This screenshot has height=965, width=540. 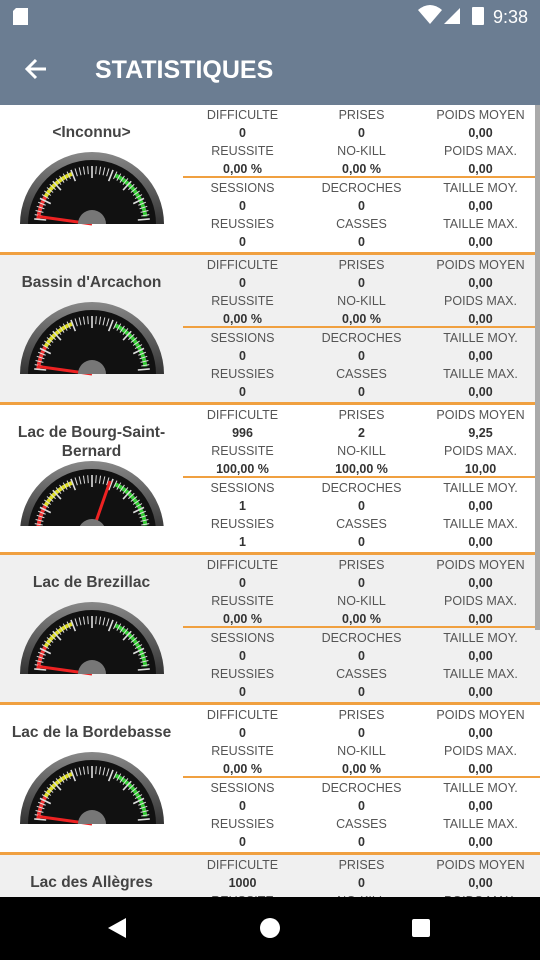 I want to click on nav-bar, so click(x=270, y=928).